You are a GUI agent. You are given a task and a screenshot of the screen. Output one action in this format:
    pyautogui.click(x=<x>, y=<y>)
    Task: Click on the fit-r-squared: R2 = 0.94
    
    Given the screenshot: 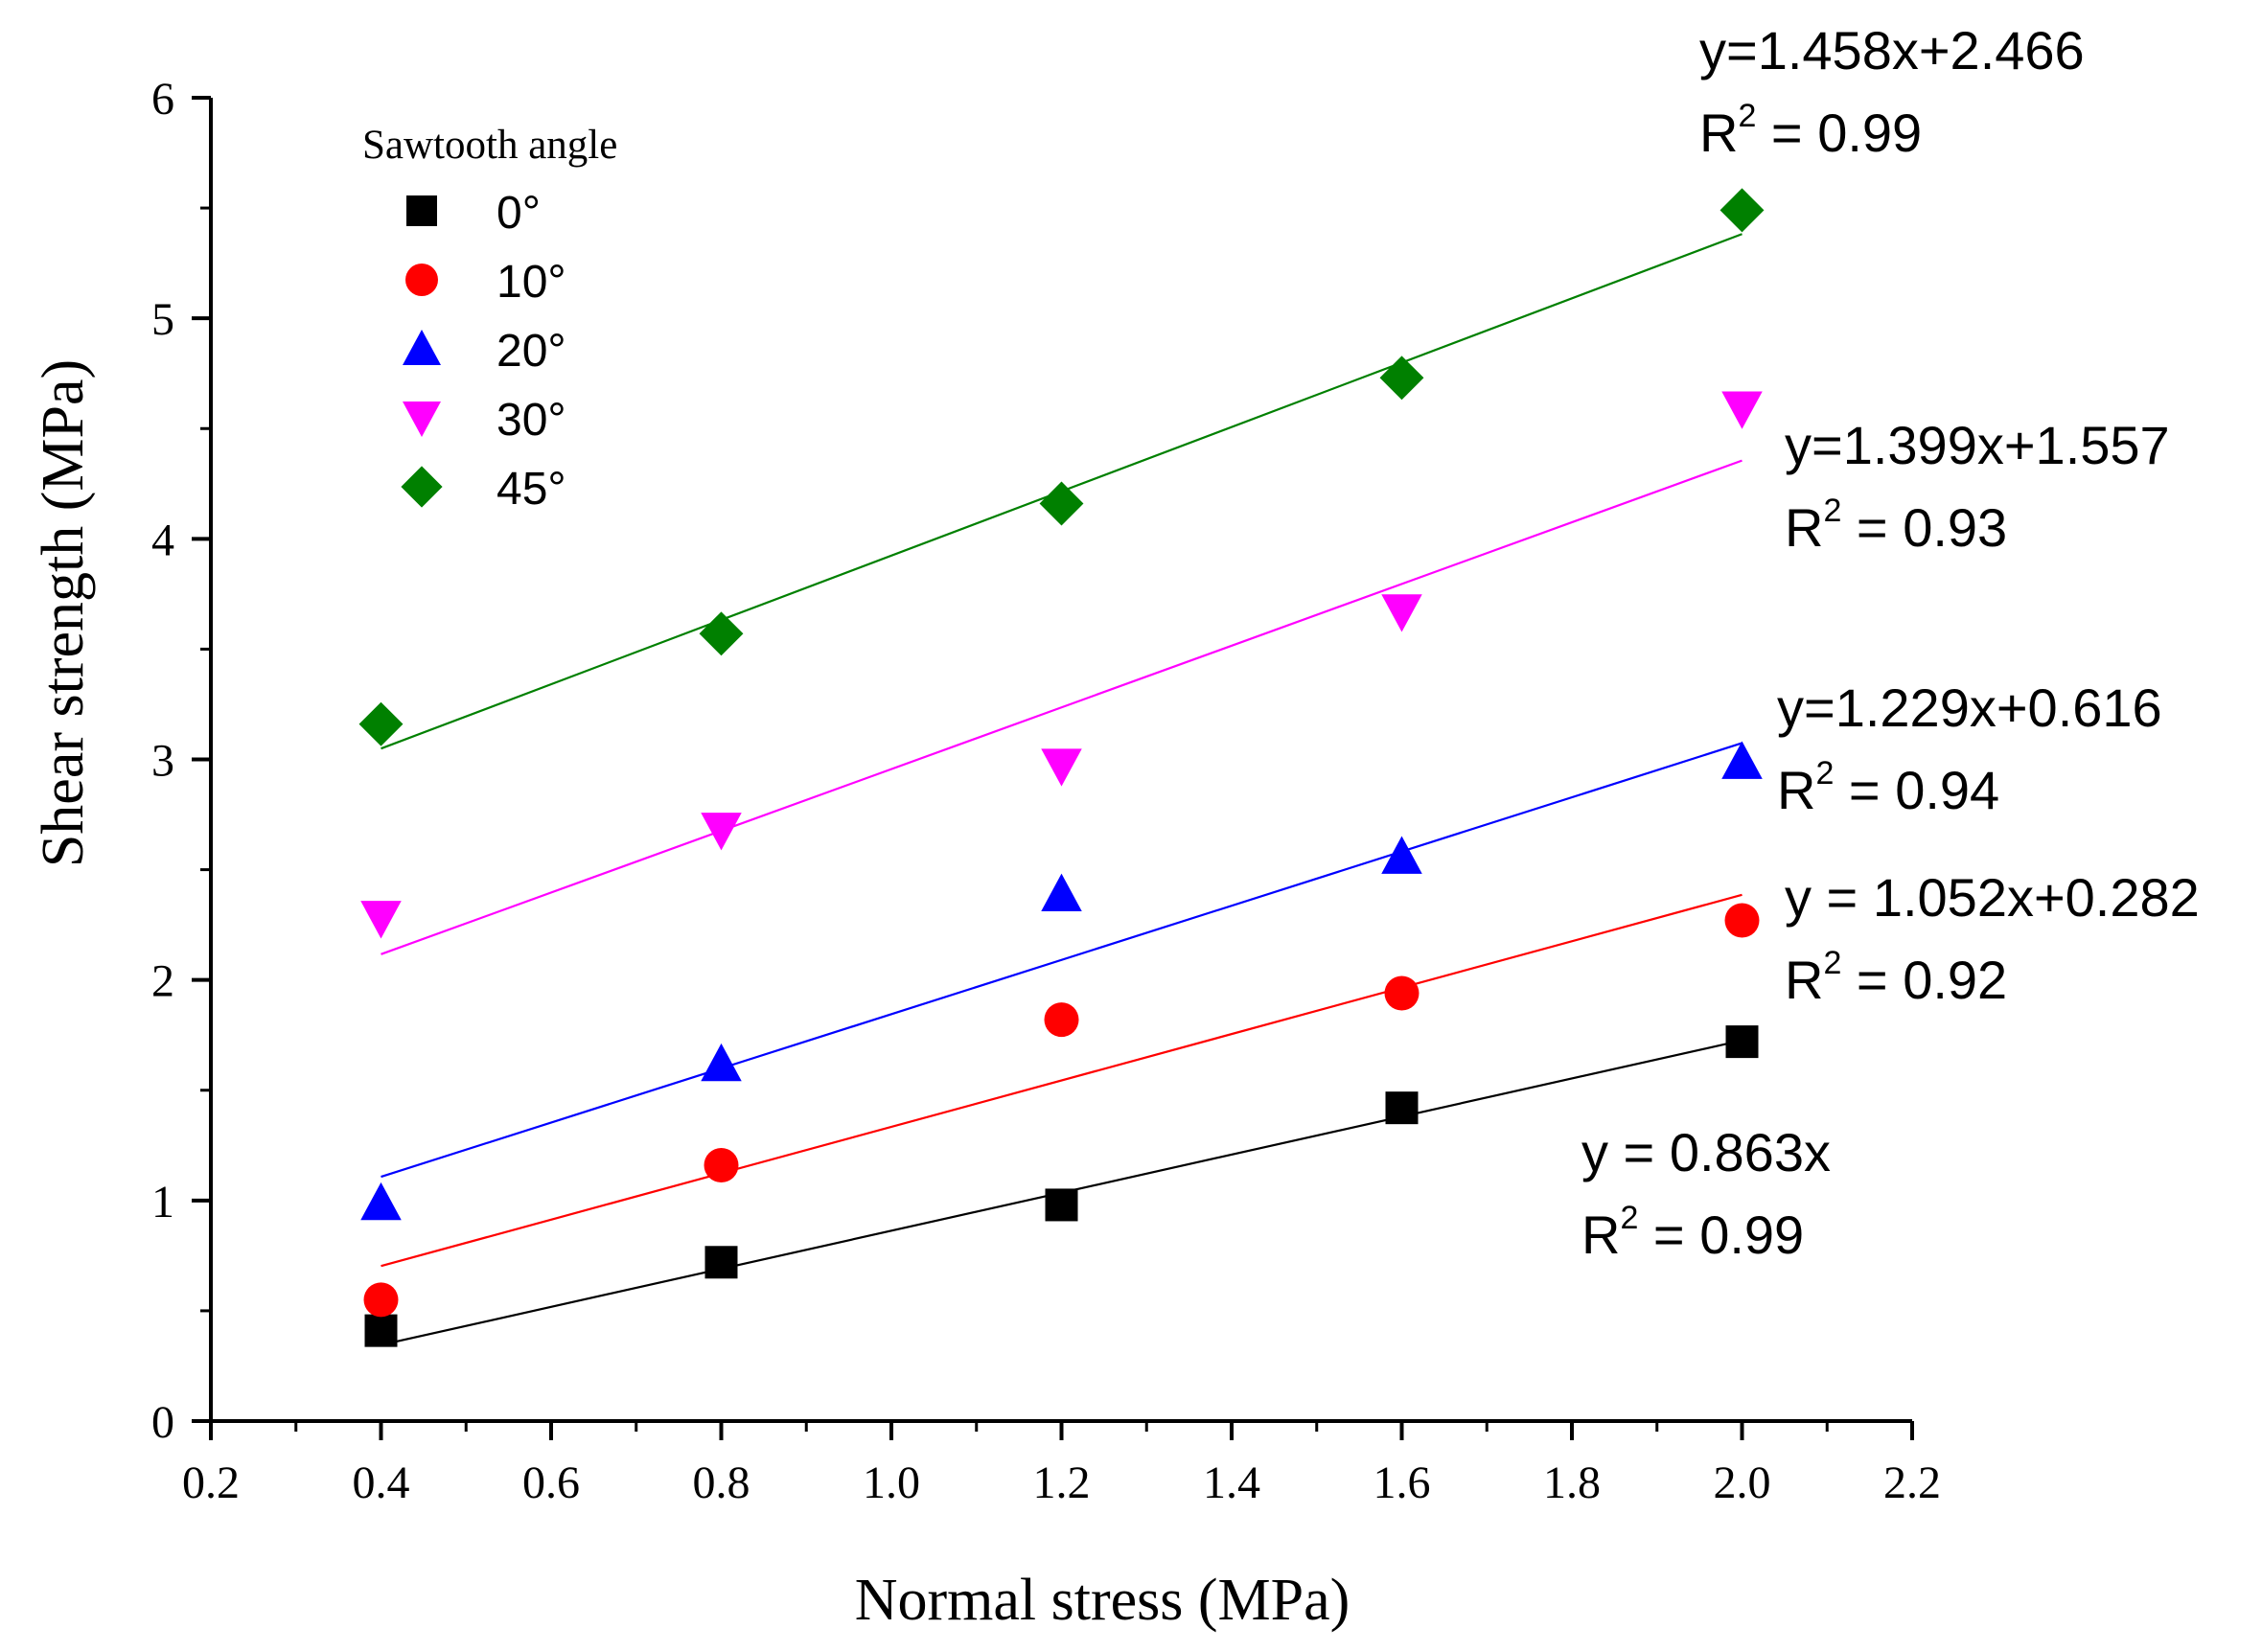 What is the action you would take?
    pyautogui.click(x=1888, y=787)
    